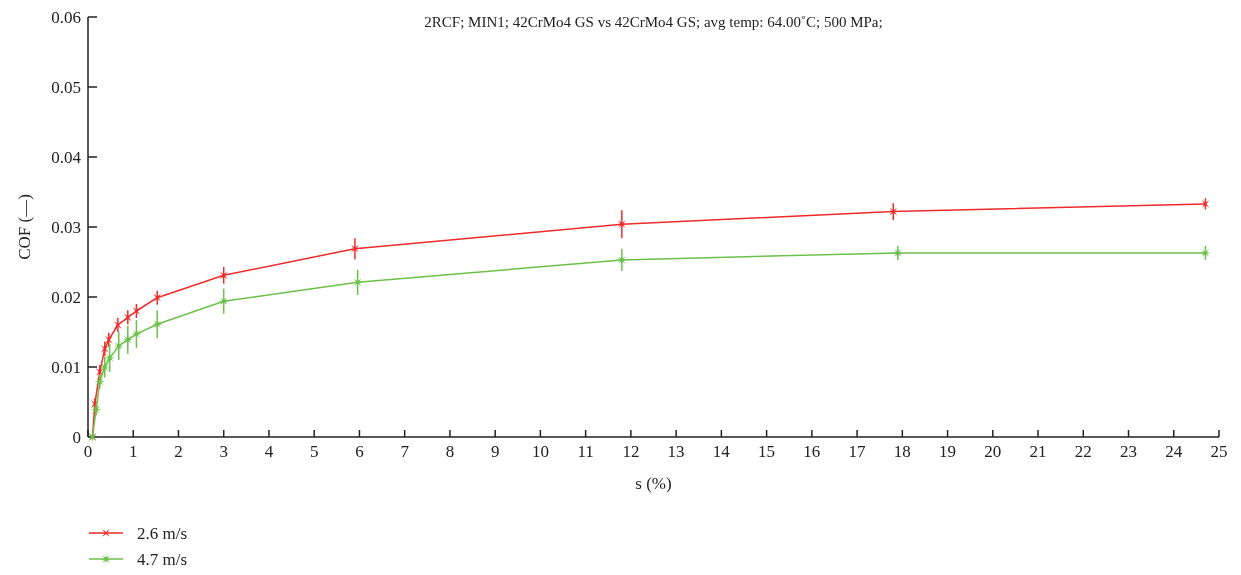 This screenshot has height=575, width=1241. Describe the element at coordinates (653, 22) in the screenshot. I see `chart-title: 2RCF; MIN1; 42CrMo4 GS vs 42CrMo4 GS; avg temp: 64.00˚C; 500 MPa;` at that location.